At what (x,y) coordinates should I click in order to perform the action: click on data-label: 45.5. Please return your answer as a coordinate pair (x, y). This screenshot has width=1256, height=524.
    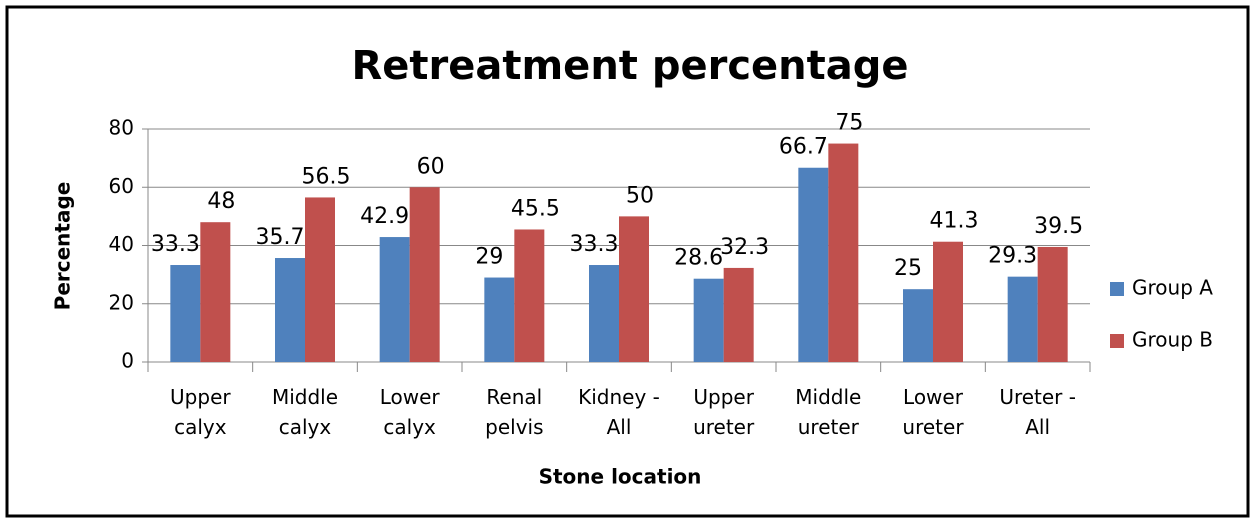
    Looking at the image, I should click on (535, 208).